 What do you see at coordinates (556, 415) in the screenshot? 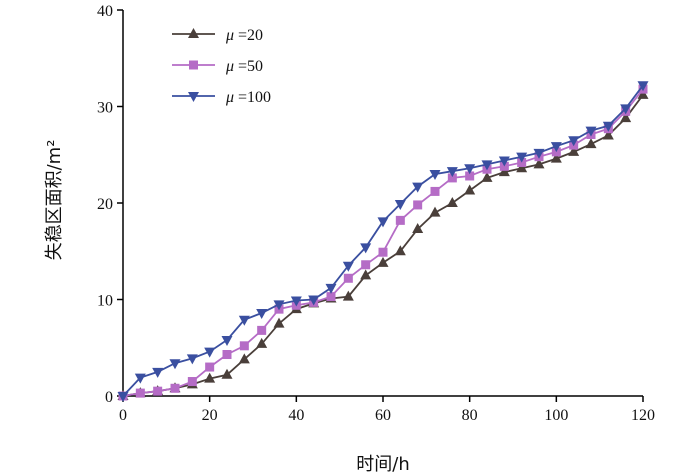
I see `x-tick-label: 100` at bounding box center [556, 415].